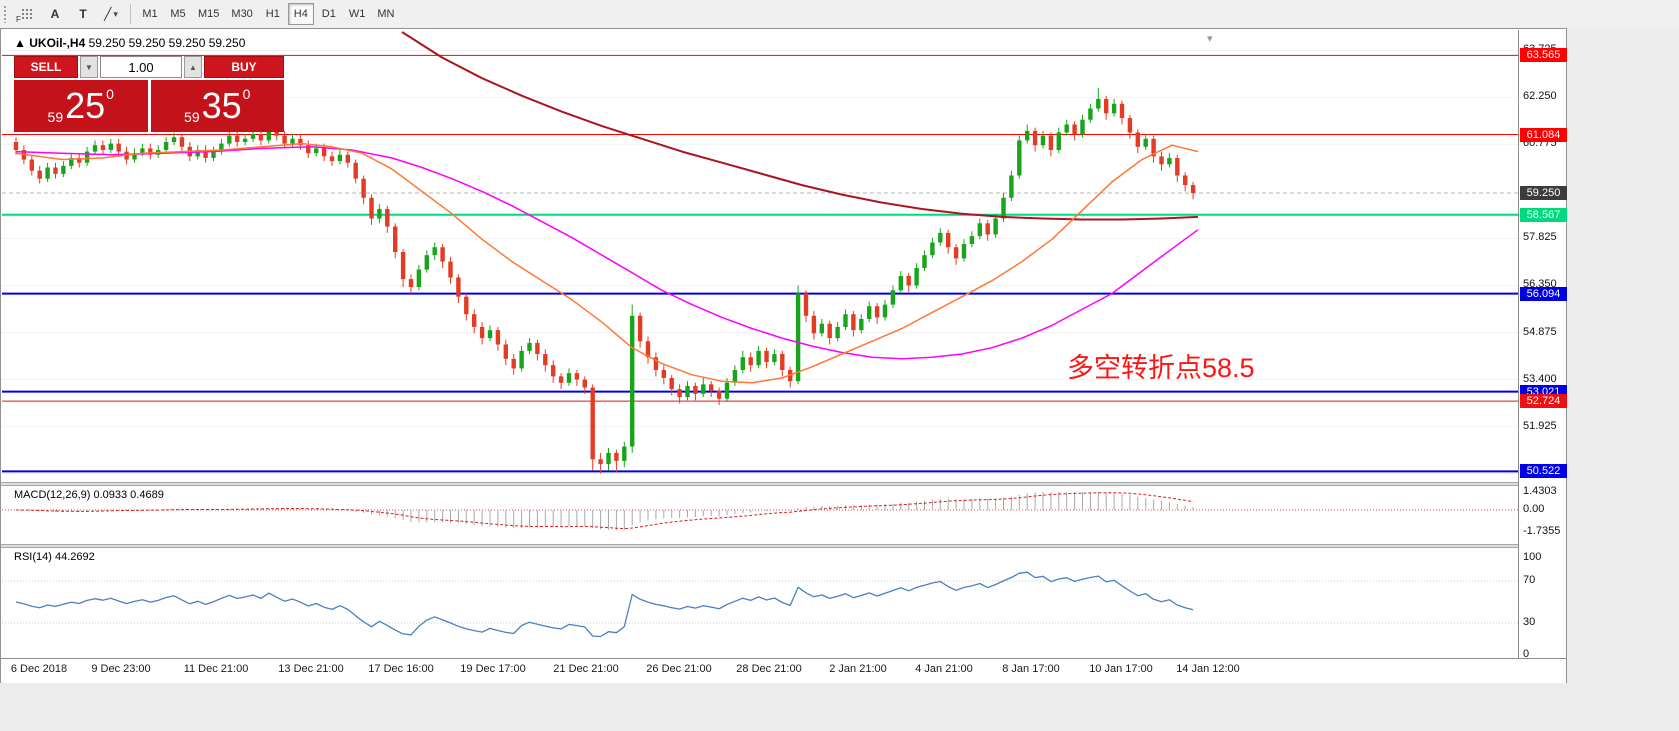 The width and height of the screenshot is (1679, 731). I want to click on price-scale-label: 57.825, so click(1540, 237).